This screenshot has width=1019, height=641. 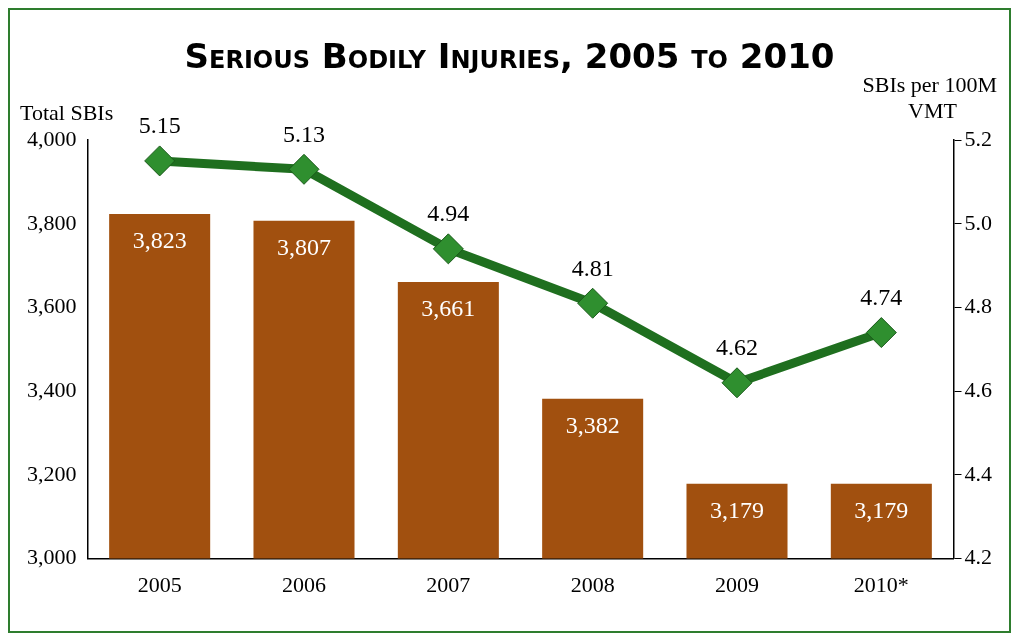 I want to click on x-tick-label: 2005, so click(x=159, y=584).